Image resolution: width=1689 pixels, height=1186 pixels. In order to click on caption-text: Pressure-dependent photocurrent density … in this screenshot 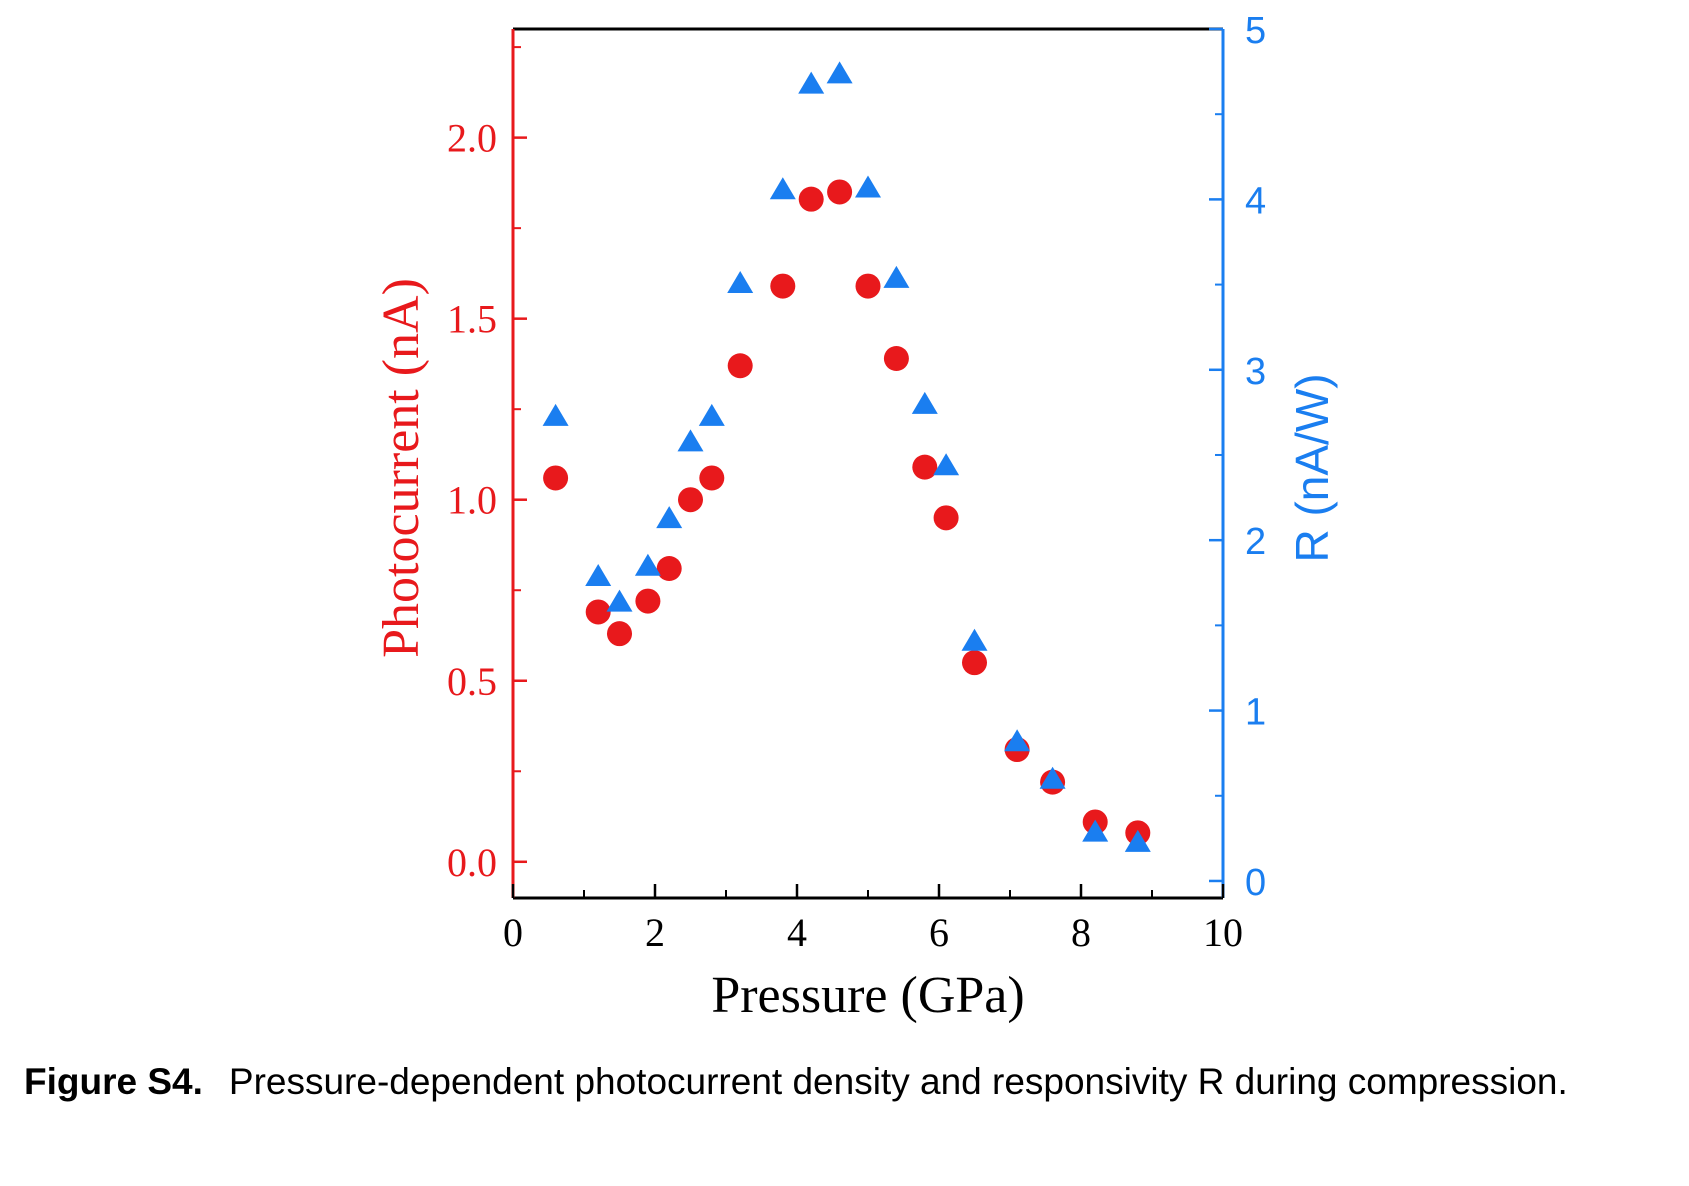, I will do `click(898, 1081)`.